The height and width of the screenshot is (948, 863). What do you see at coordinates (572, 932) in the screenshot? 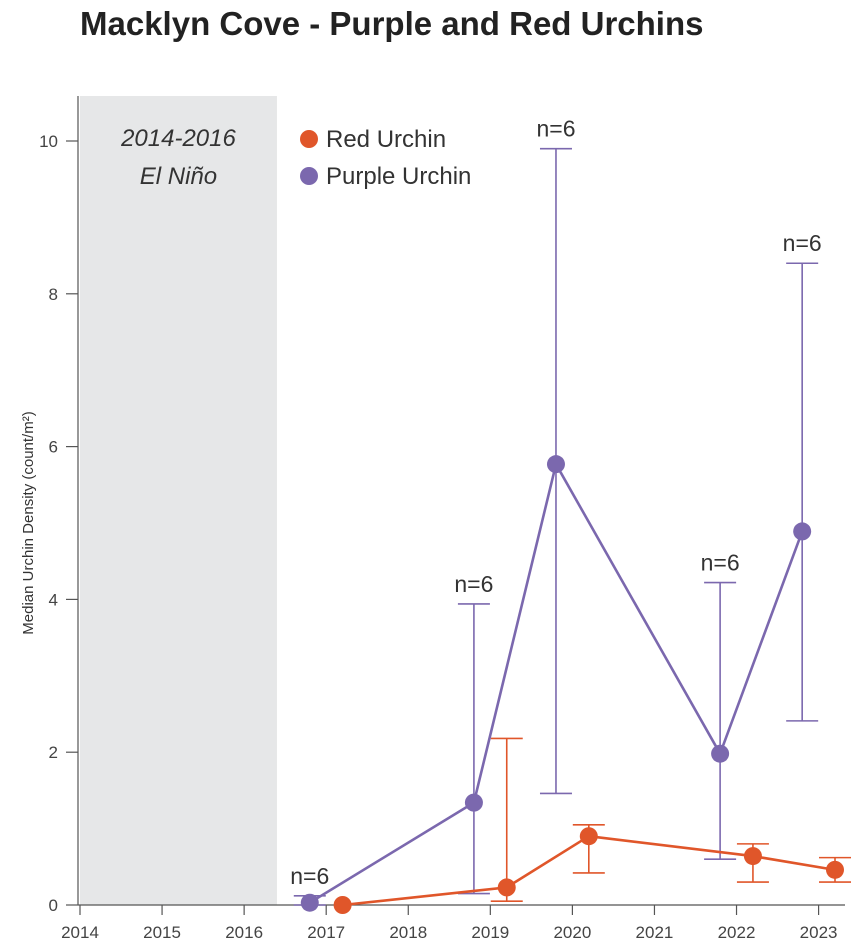
I see `x-tick-label: 2020` at bounding box center [572, 932].